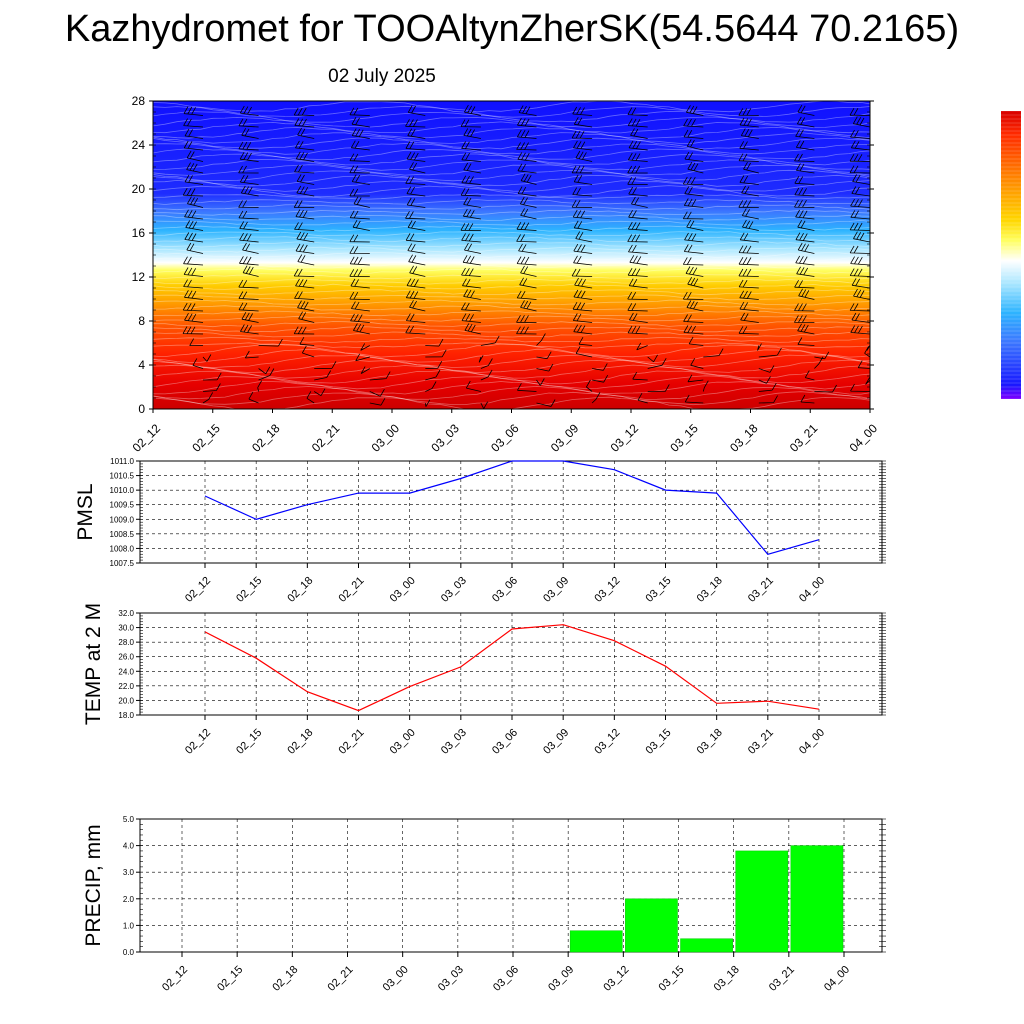  Describe the element at coordinates (139, 189) in the screenshot. I see `y-tick-label: 20` at that location.